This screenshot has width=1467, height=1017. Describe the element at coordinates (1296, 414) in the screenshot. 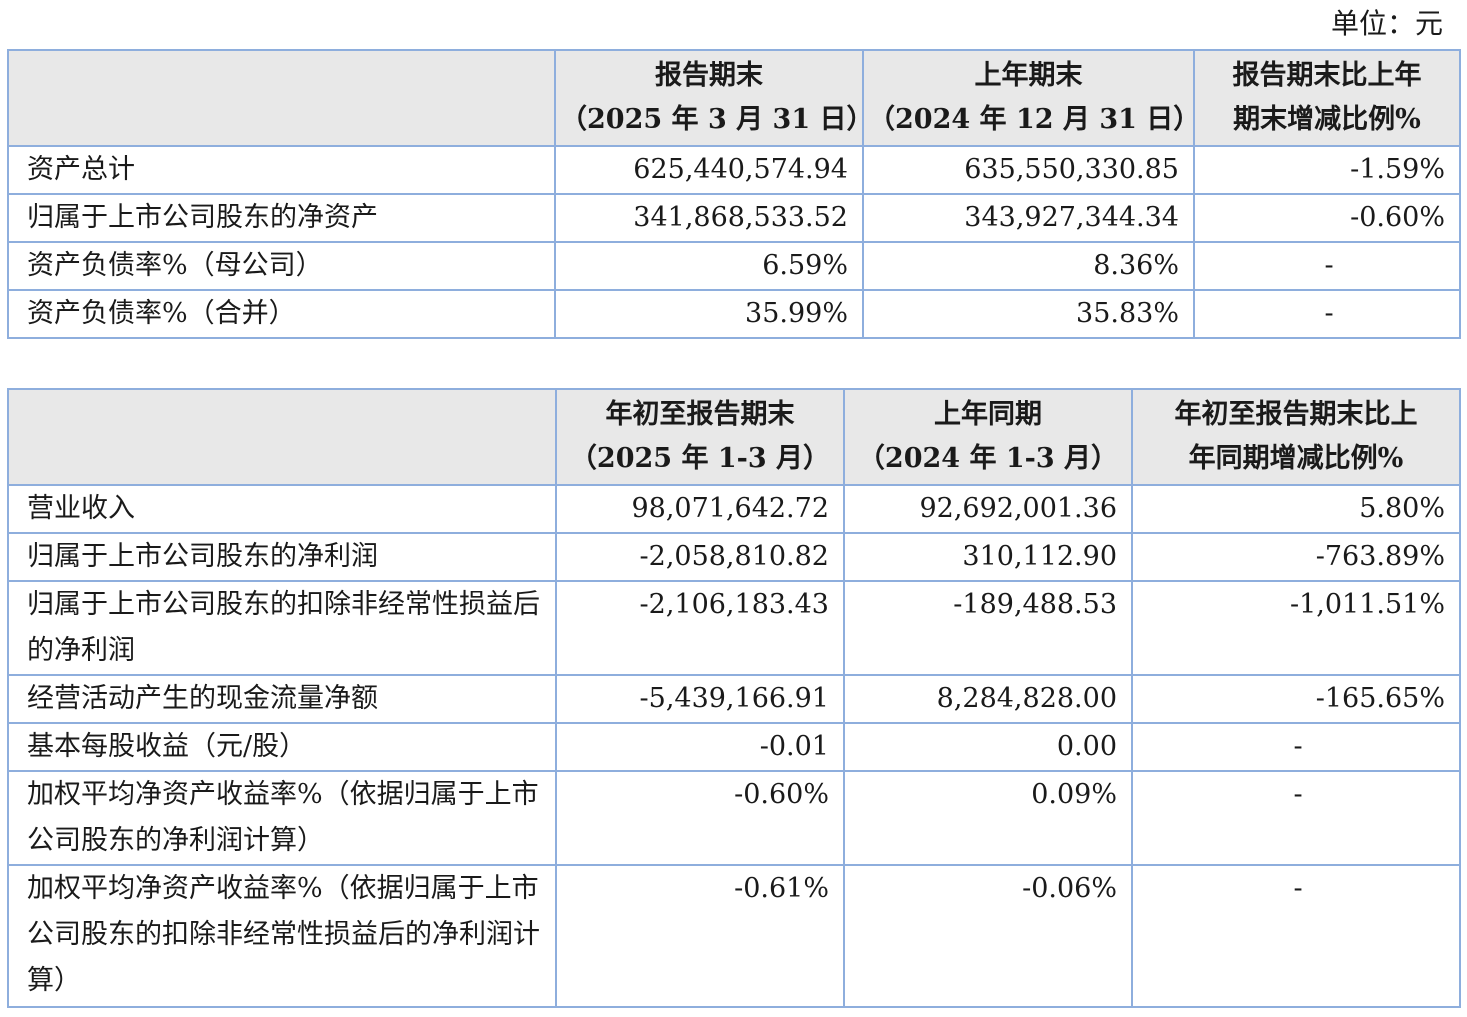

I see `header-title: 年初至报告期末比上` at that location.